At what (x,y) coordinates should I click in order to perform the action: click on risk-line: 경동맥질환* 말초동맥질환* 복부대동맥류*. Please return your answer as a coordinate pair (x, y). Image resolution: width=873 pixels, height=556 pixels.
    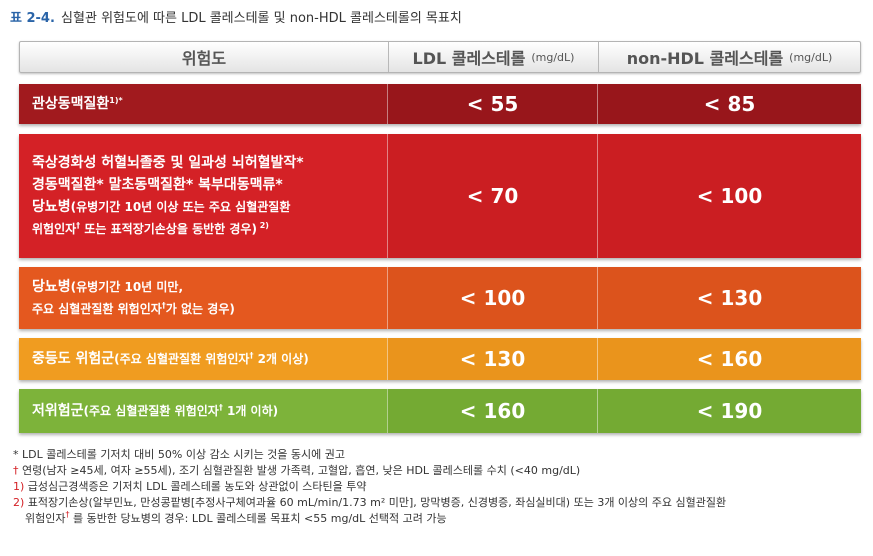
    Looking at the image, I should click on (209, 185).